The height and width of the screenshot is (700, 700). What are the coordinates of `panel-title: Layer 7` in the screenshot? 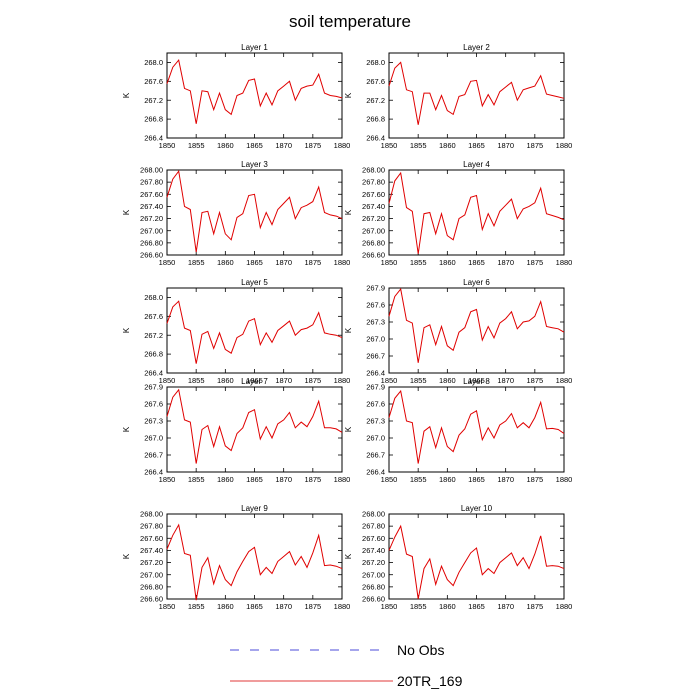 It's located at (254, 381).